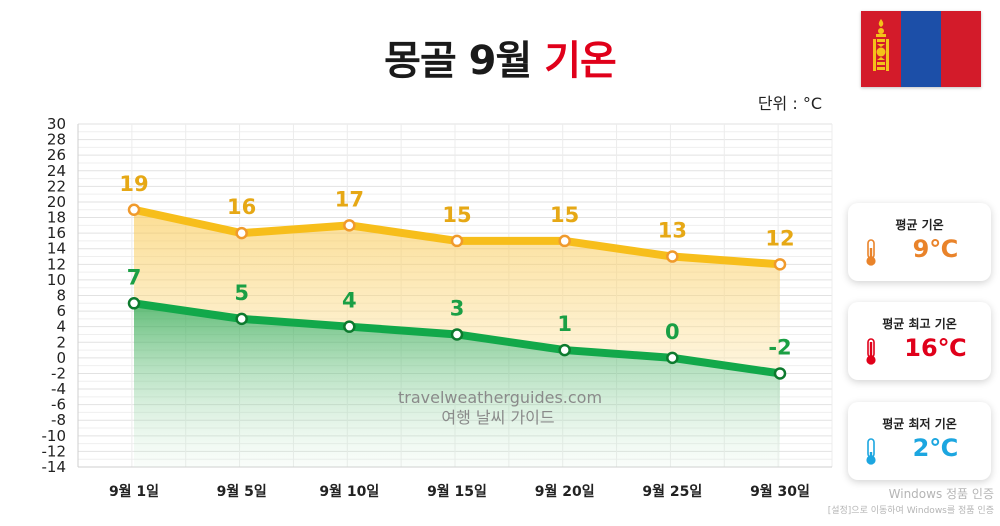 The width and height of the screenshot is (1000, 526). What do you see at coordinates (935, 249) in the screenshot?
I see `avg-temp-value: 9℃` at bounding box center [935, 249].